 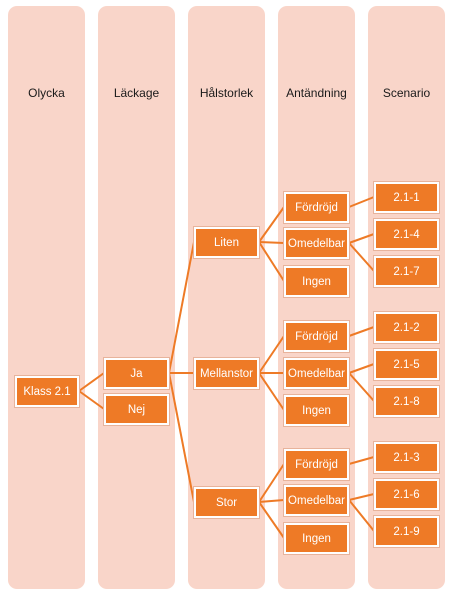 What do you see at coordinates (136, 373) in the screenshot?
I see `node-leakage-ja: Ja` at bounding box center [136, 373].